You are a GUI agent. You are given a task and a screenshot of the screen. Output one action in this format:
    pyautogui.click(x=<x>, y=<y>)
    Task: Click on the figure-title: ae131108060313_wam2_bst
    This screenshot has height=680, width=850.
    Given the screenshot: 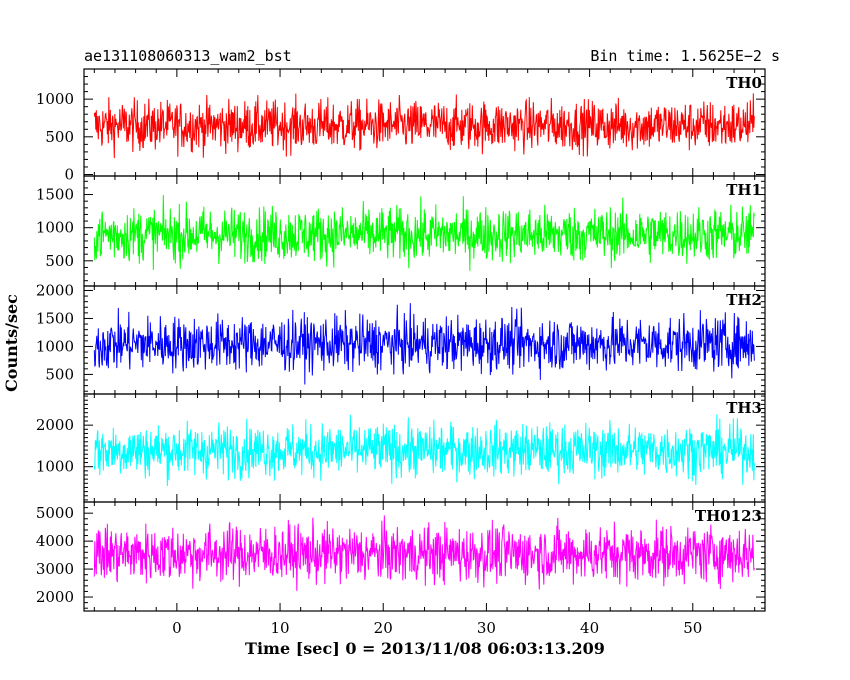 What is the action you would take?
    pyautogui.click(x=188, y=56)
    